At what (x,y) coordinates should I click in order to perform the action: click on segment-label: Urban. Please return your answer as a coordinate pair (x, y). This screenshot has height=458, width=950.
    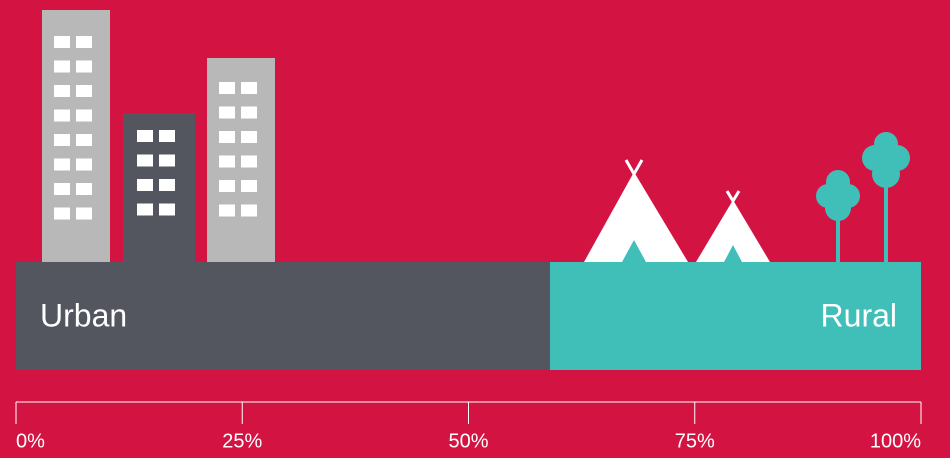
    Looking at the image, I should click on (83, 315).